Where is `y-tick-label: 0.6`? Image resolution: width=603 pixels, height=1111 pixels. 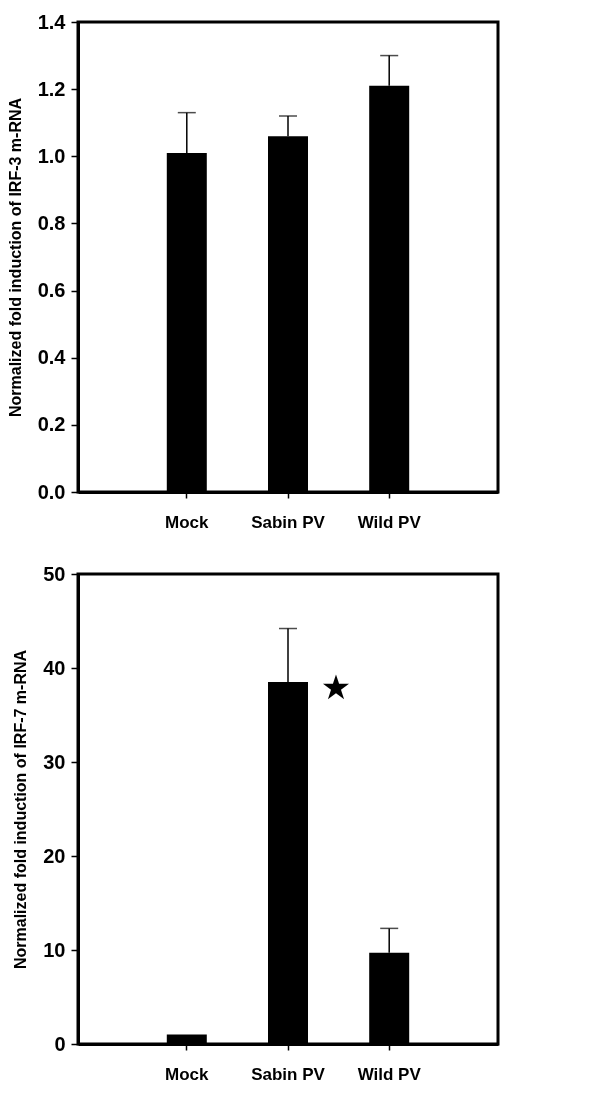
y-tick-label: 0.6 is located at coordinates (51, 290).